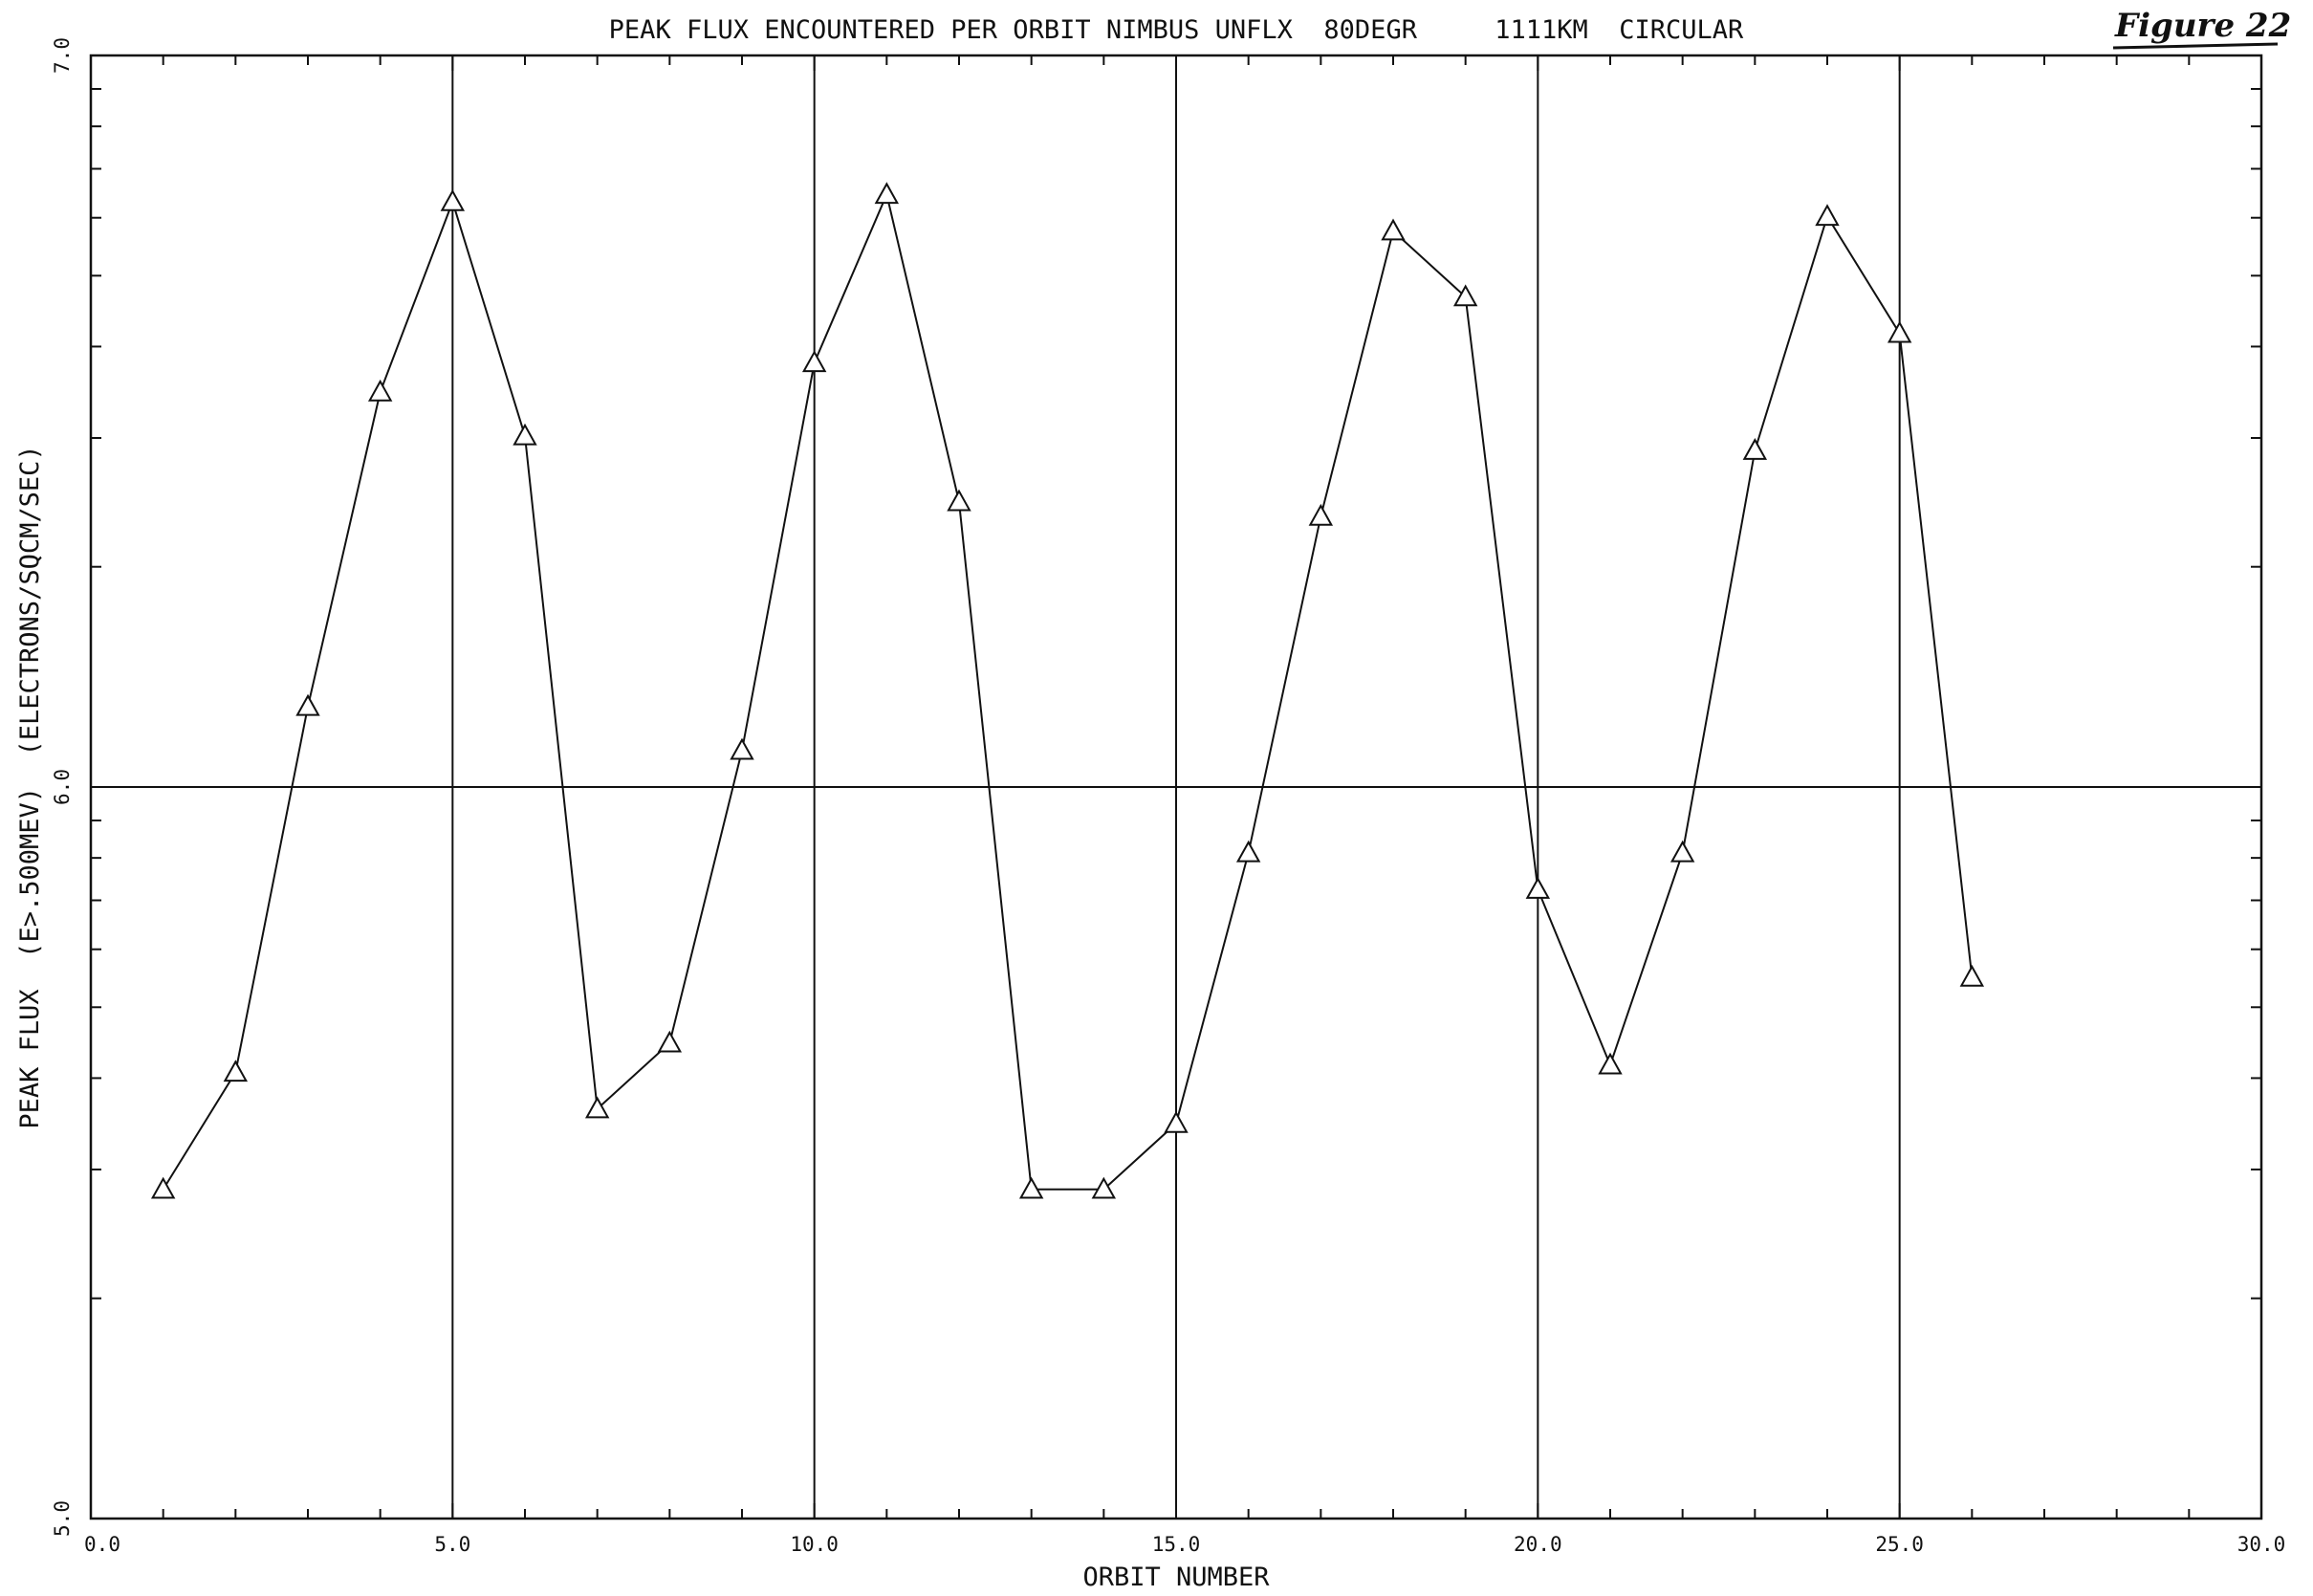  Describe the element at coordinates (63, 56) in the screenshot. I see `y-tick-label: 7.0` at that location.